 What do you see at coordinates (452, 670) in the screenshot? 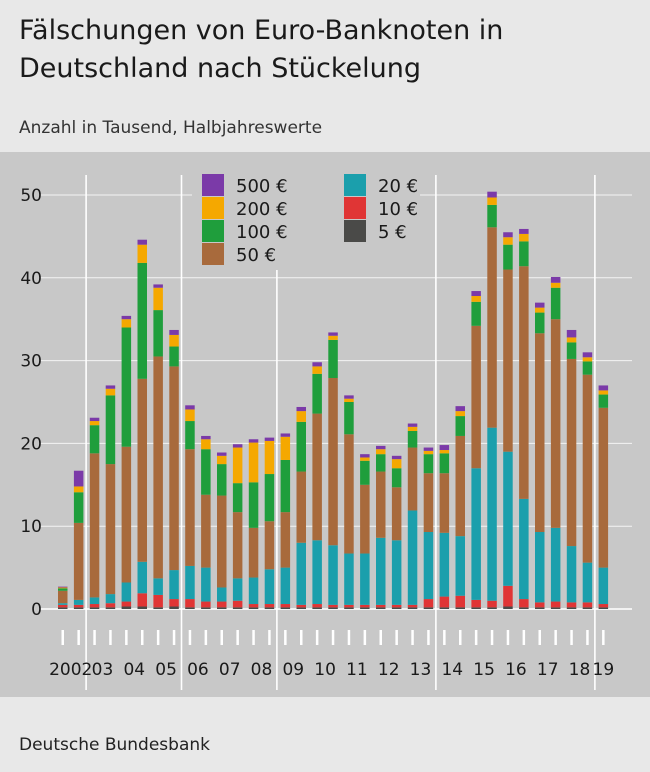
I see `x-year-label: 14` at bounding box center [452, 670].